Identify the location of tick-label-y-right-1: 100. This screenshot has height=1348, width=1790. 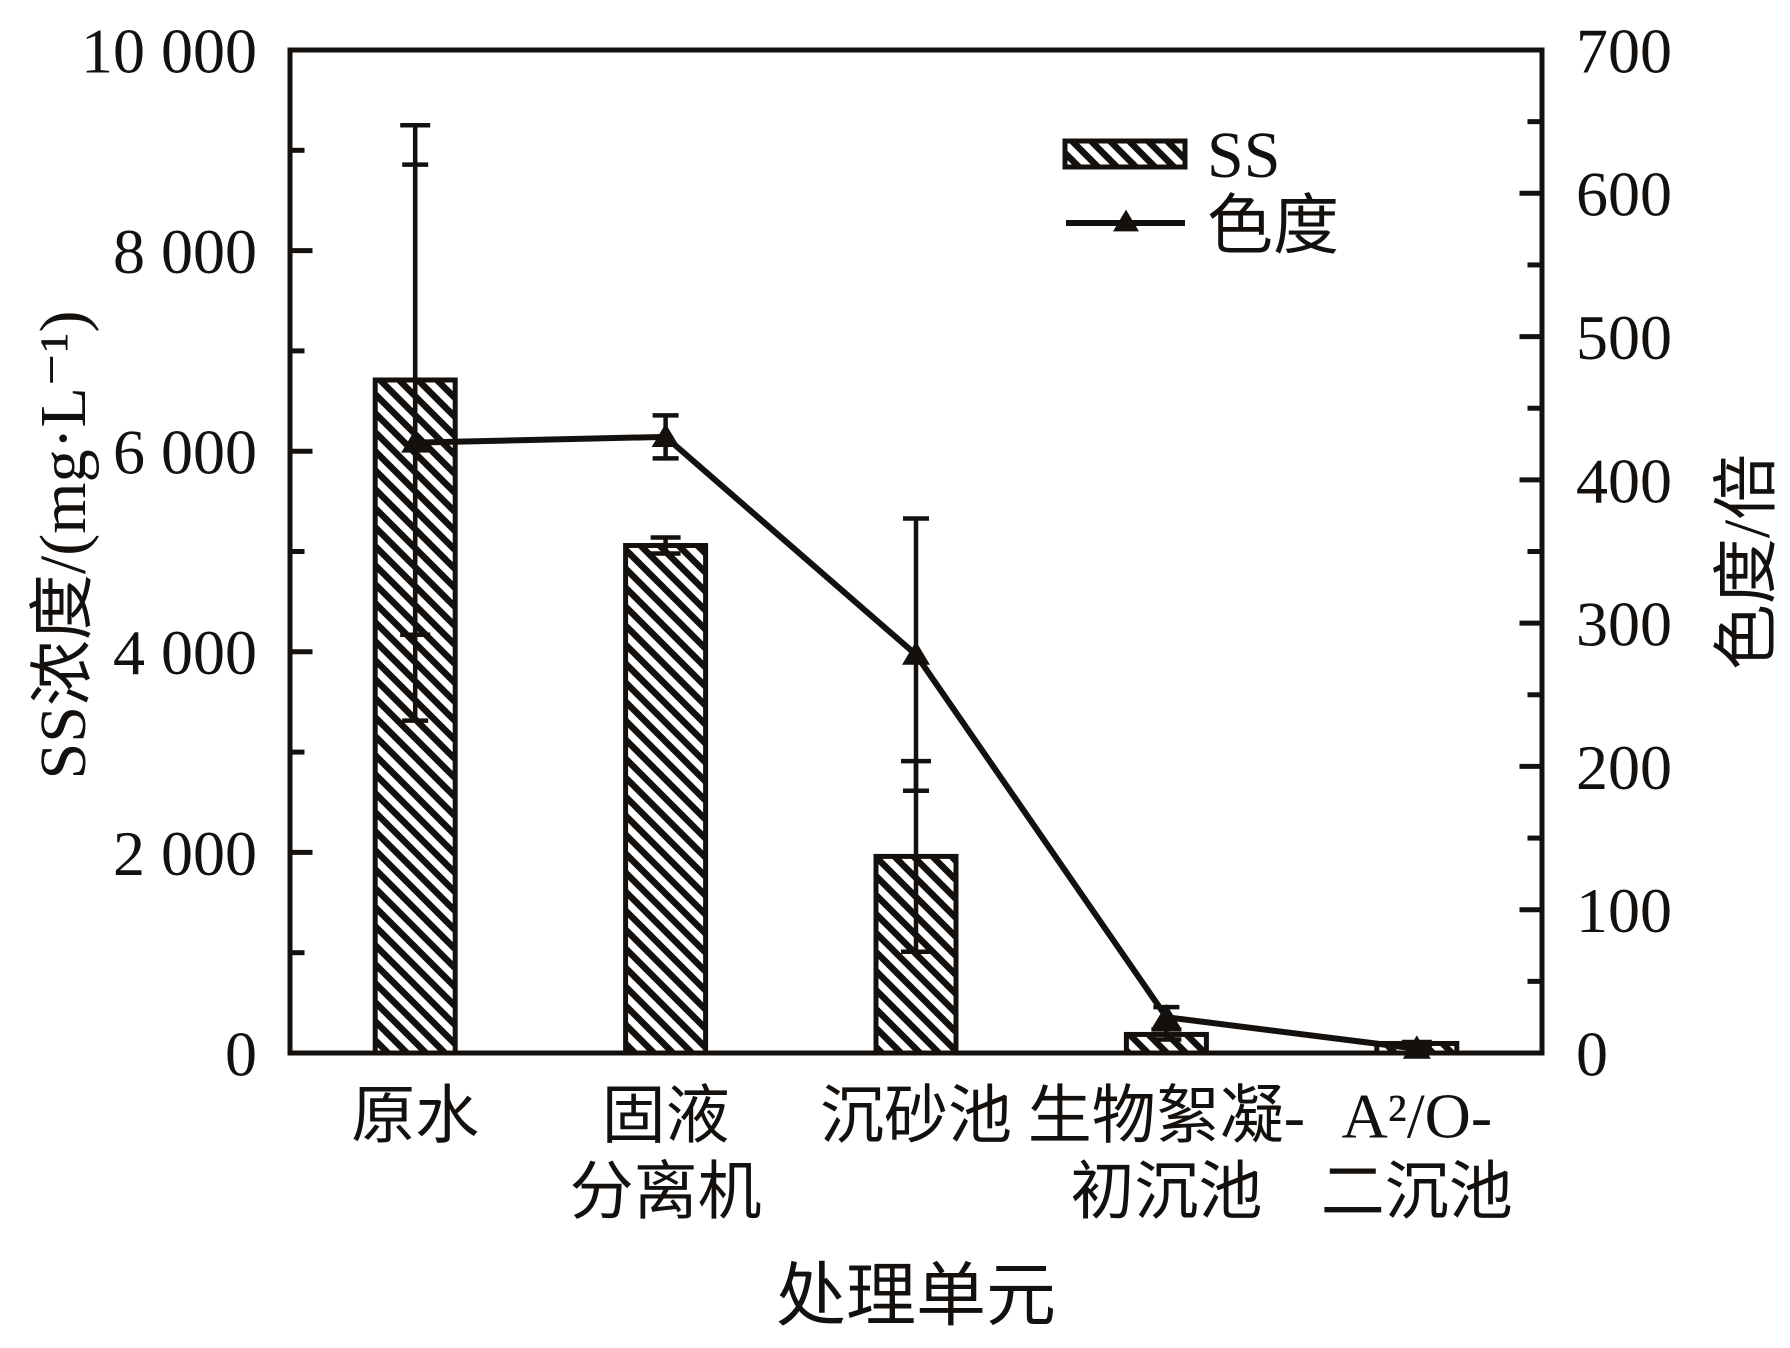
(1624, 910).